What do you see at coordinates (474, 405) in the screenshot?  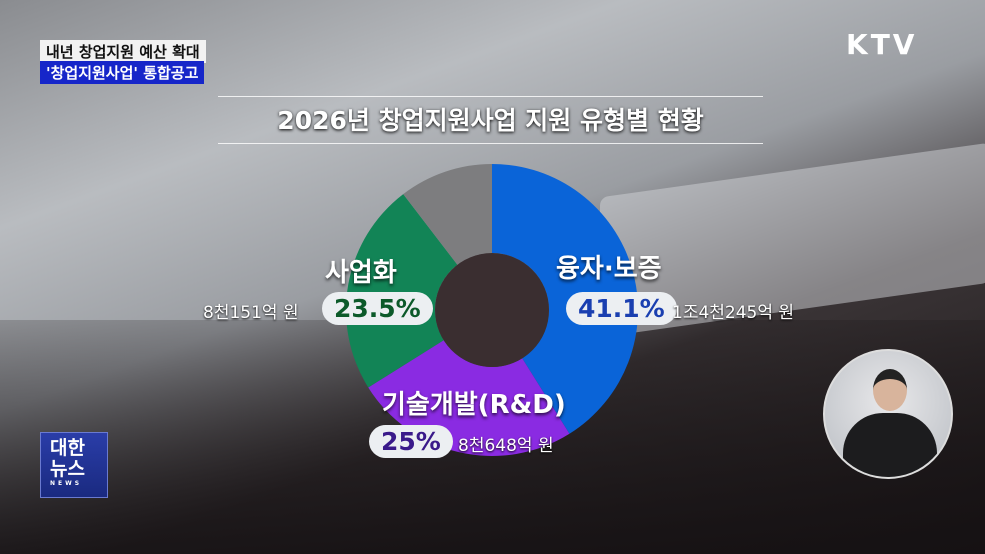 I see `slice-label-rnd: 기술개발(R&D)` at bounding box center [474, 405].